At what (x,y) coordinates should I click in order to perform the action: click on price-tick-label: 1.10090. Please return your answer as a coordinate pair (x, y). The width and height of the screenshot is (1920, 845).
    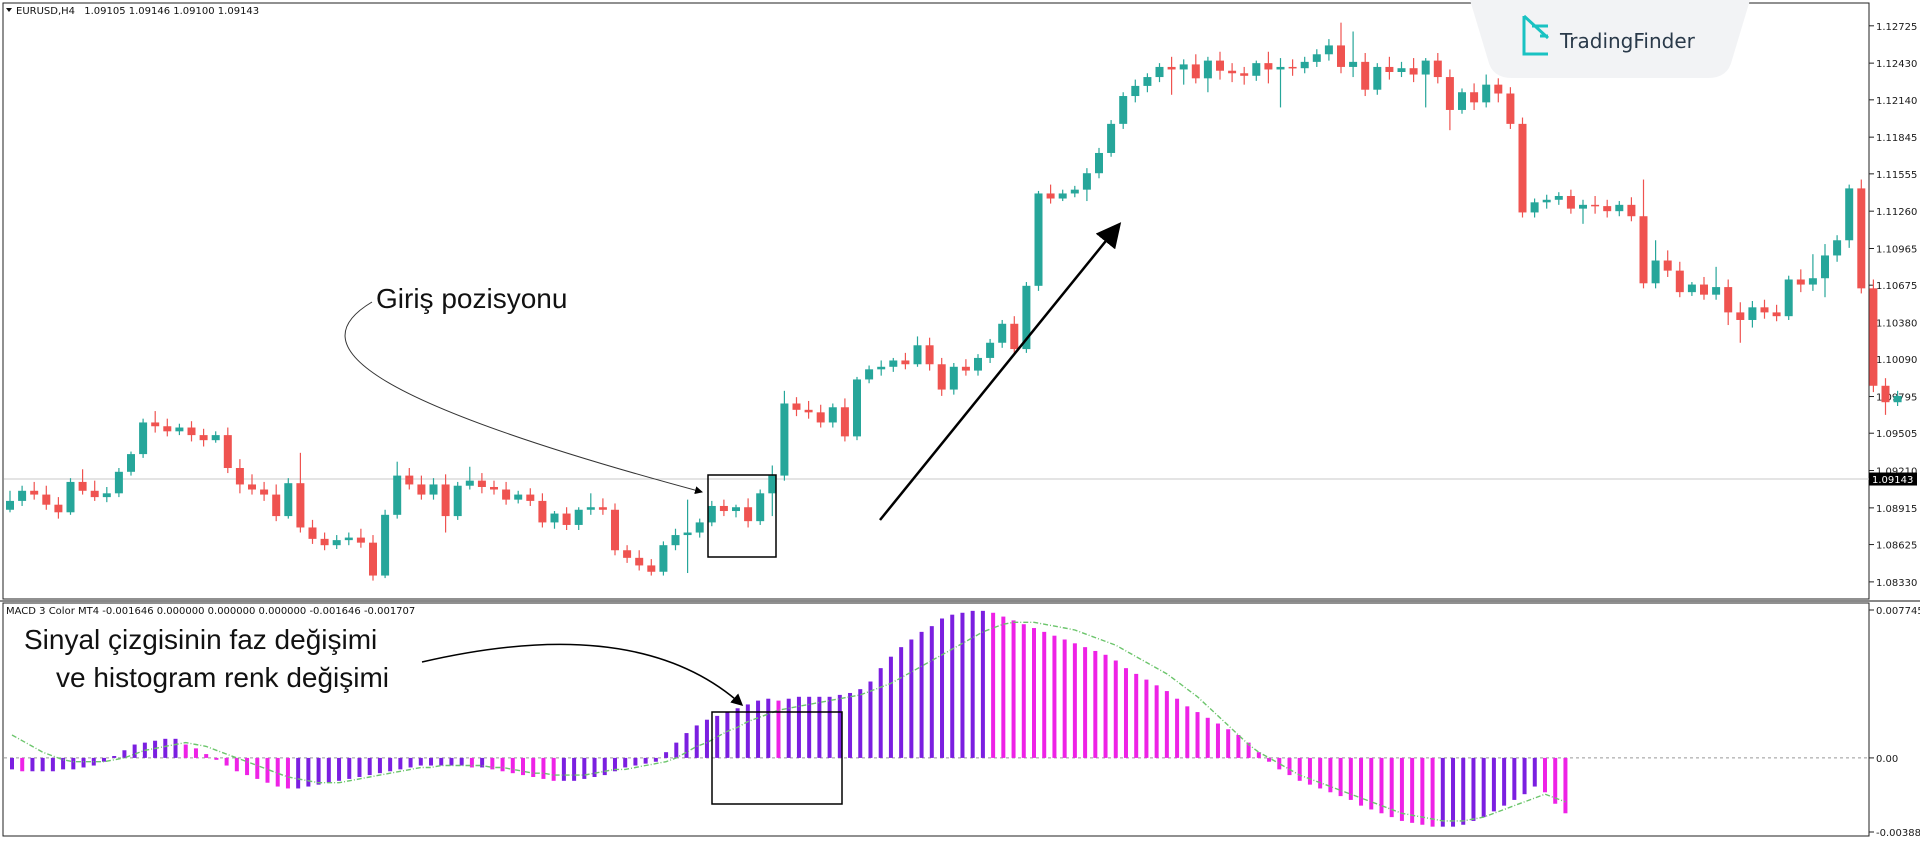
    Looking at the image, I should click on (1896, 360).